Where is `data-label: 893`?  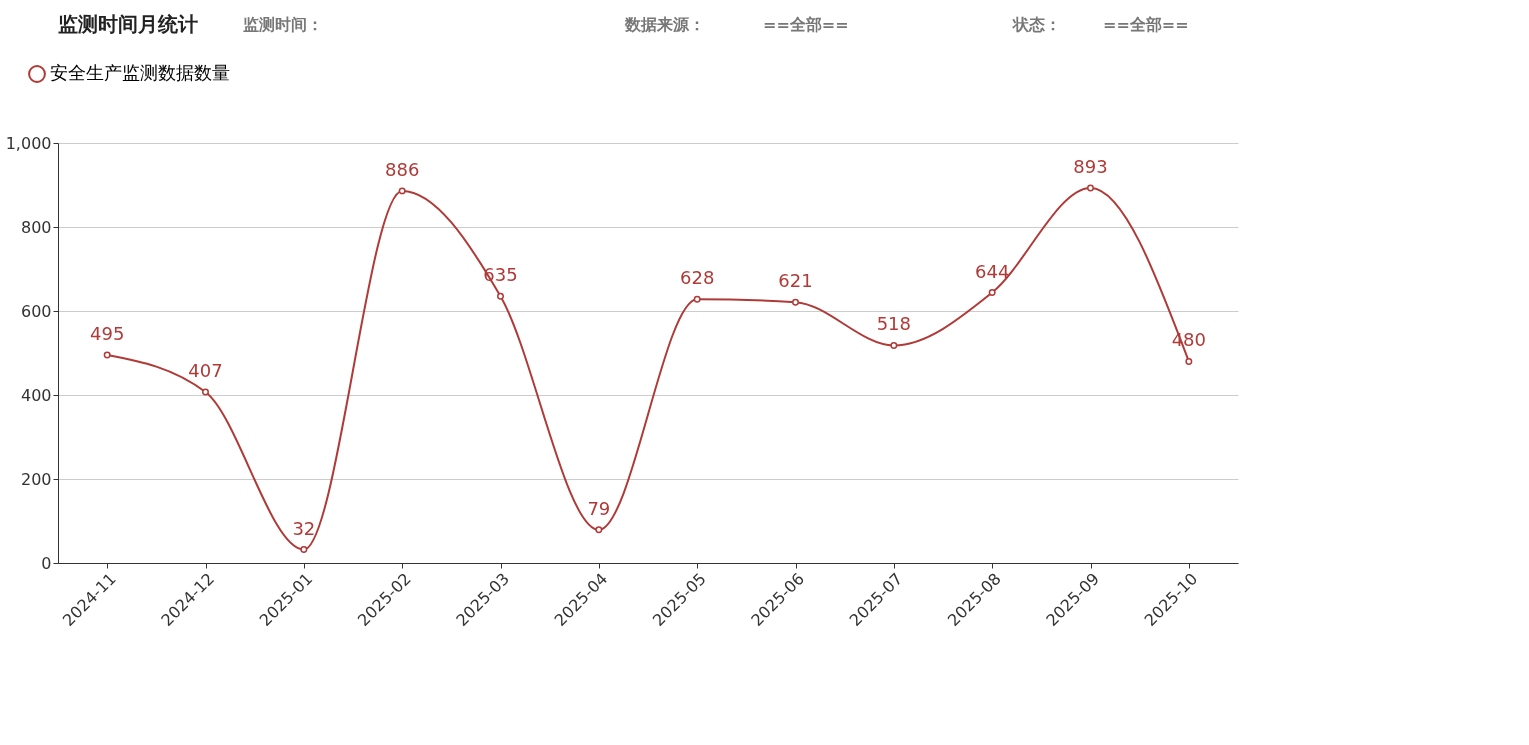
data-label: 893 is located at coordinates (1090, 166).